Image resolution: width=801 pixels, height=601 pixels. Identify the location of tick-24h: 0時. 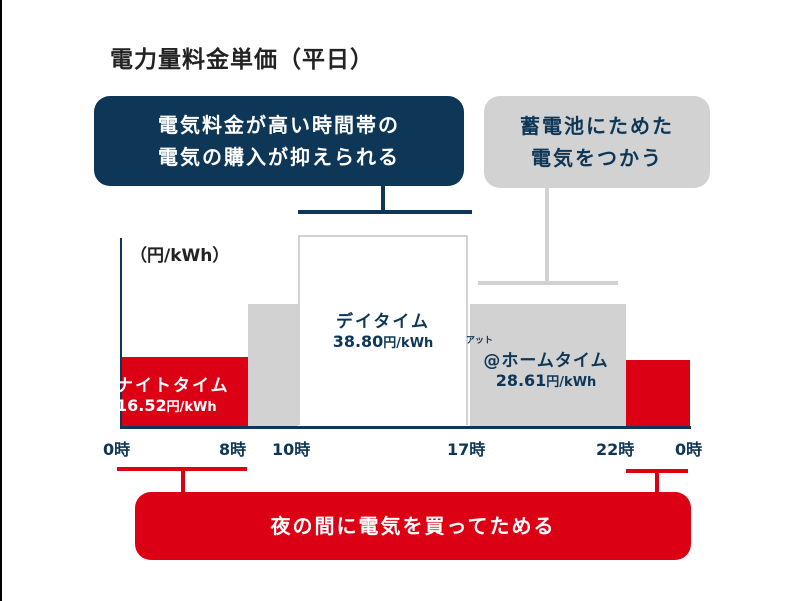
(689, 449).